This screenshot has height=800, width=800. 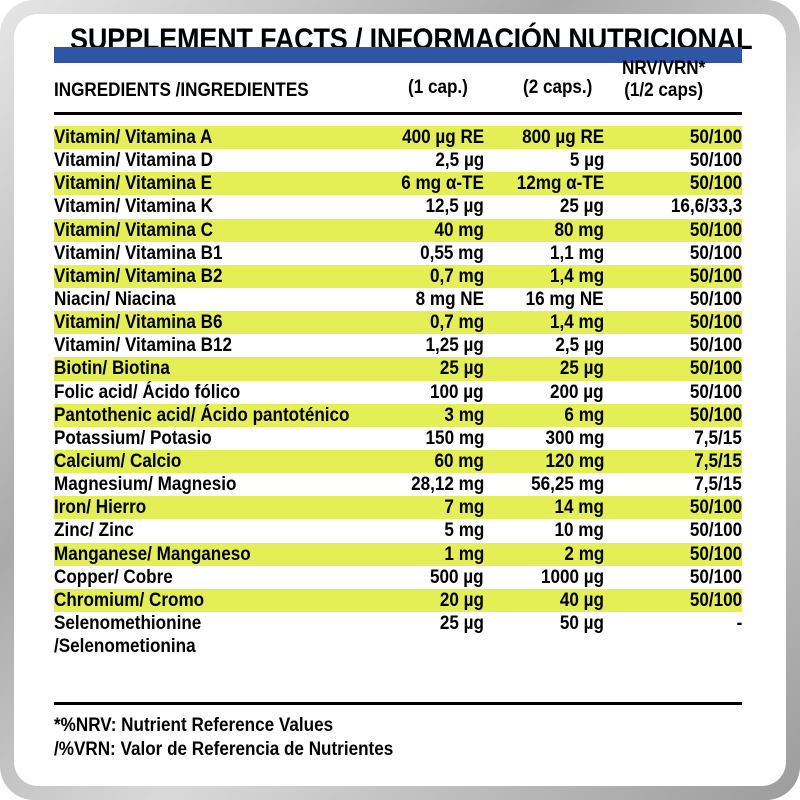 I want to click on table-row: Chromium/ Cromo 20 µg 40 µg 50/100, so click(x=398, y=600).